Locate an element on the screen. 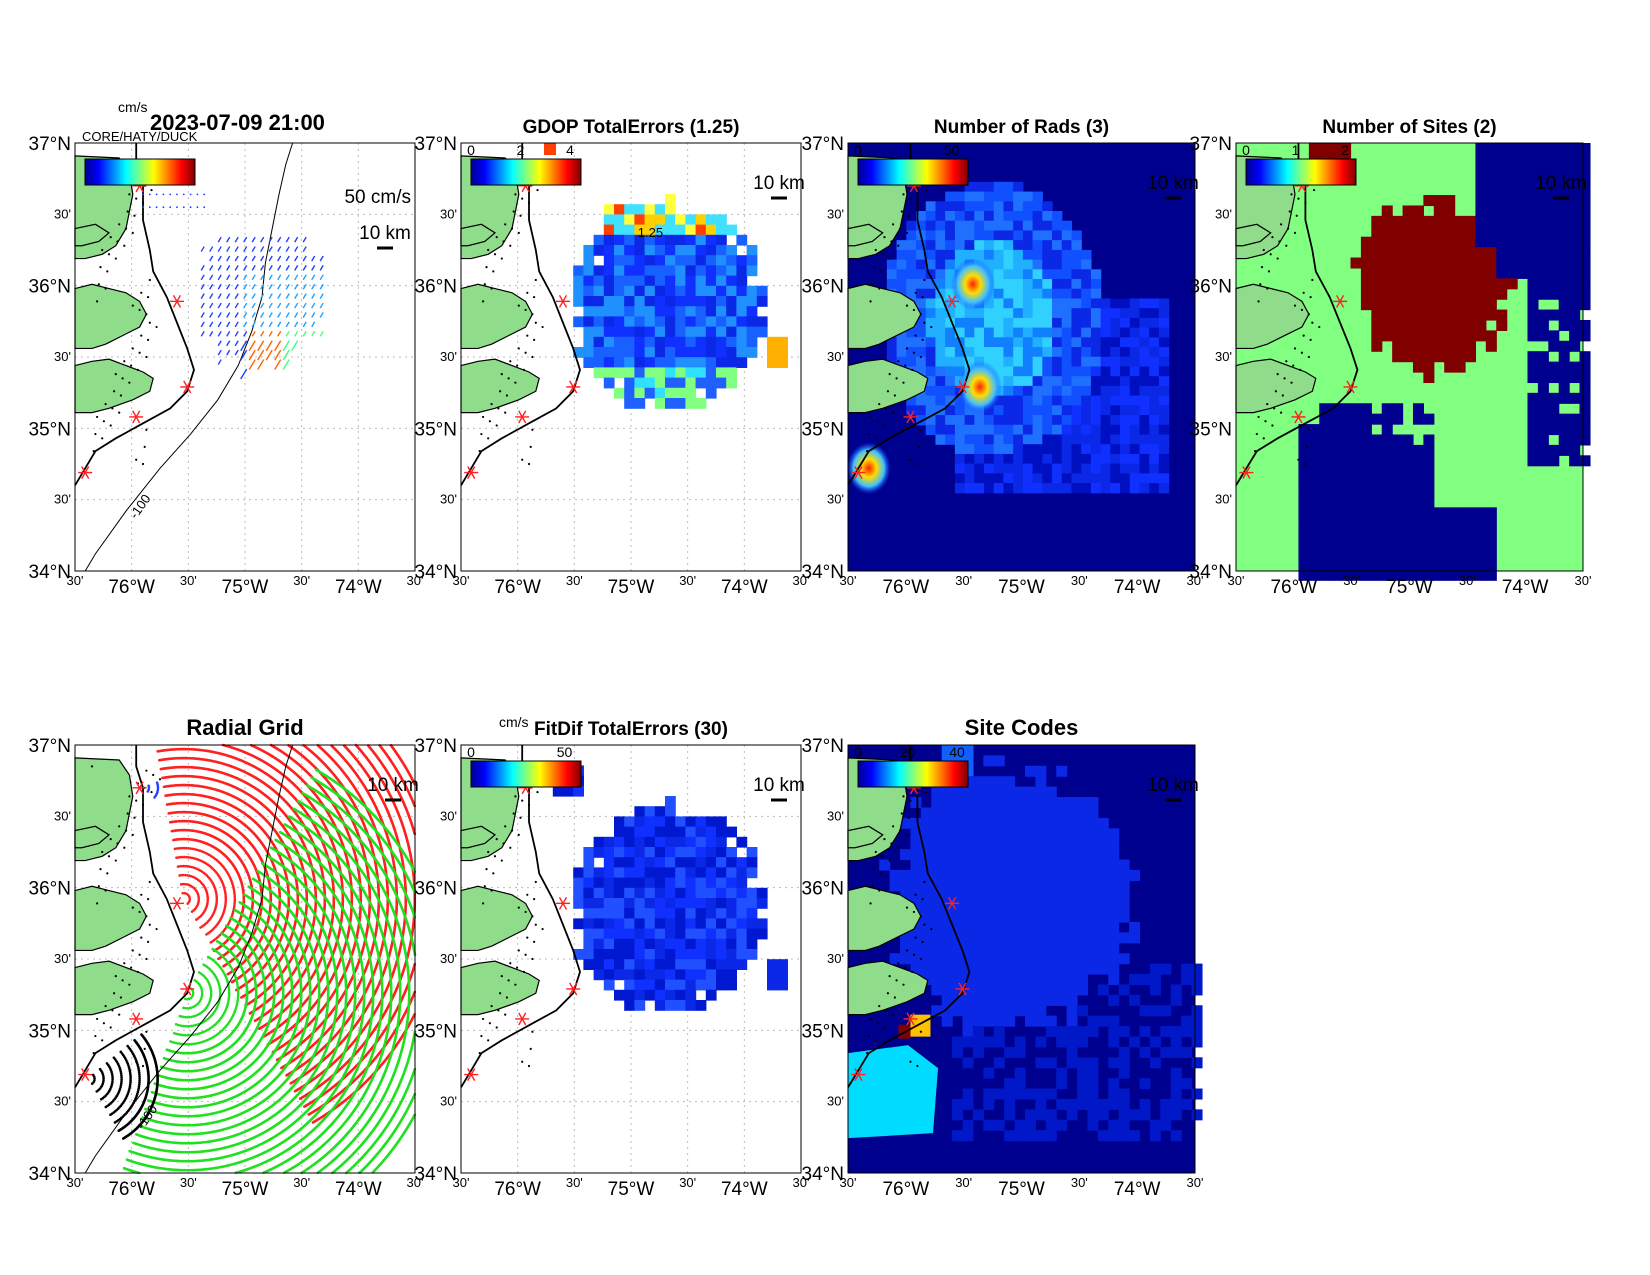 This screenshot has height=1275, width=1650. current-vectors is located at coordinates (232, 286).